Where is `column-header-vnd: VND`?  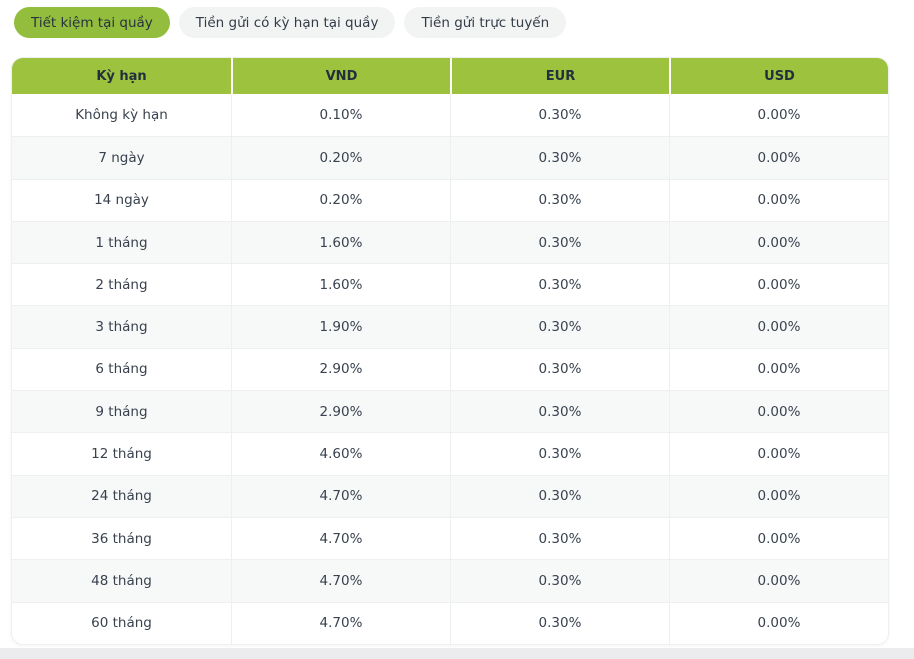 column-header-vnd: VND is located at coordinates (340, 76).